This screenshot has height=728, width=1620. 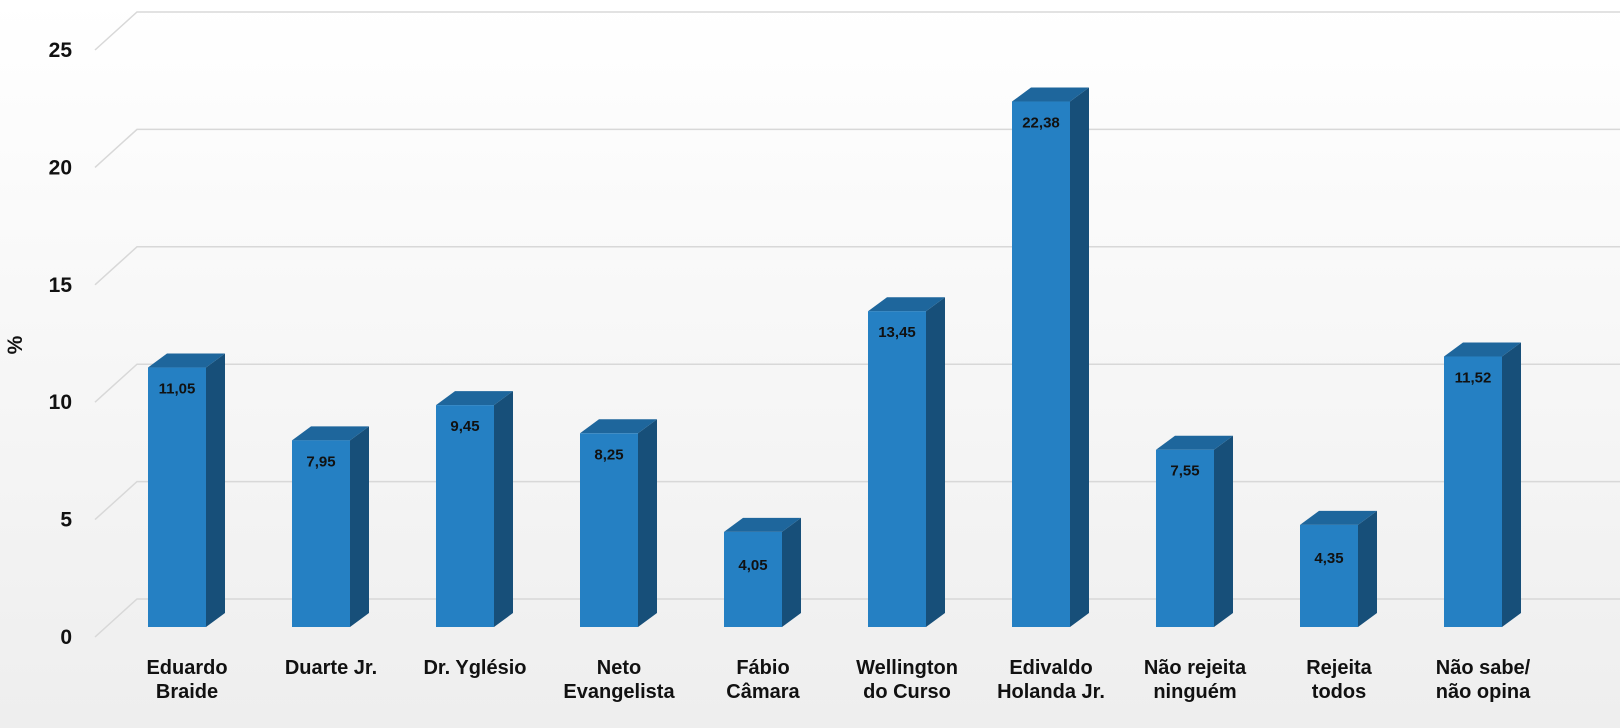 I want to click on value-label: 7,55, so click(x=1184, y=471).